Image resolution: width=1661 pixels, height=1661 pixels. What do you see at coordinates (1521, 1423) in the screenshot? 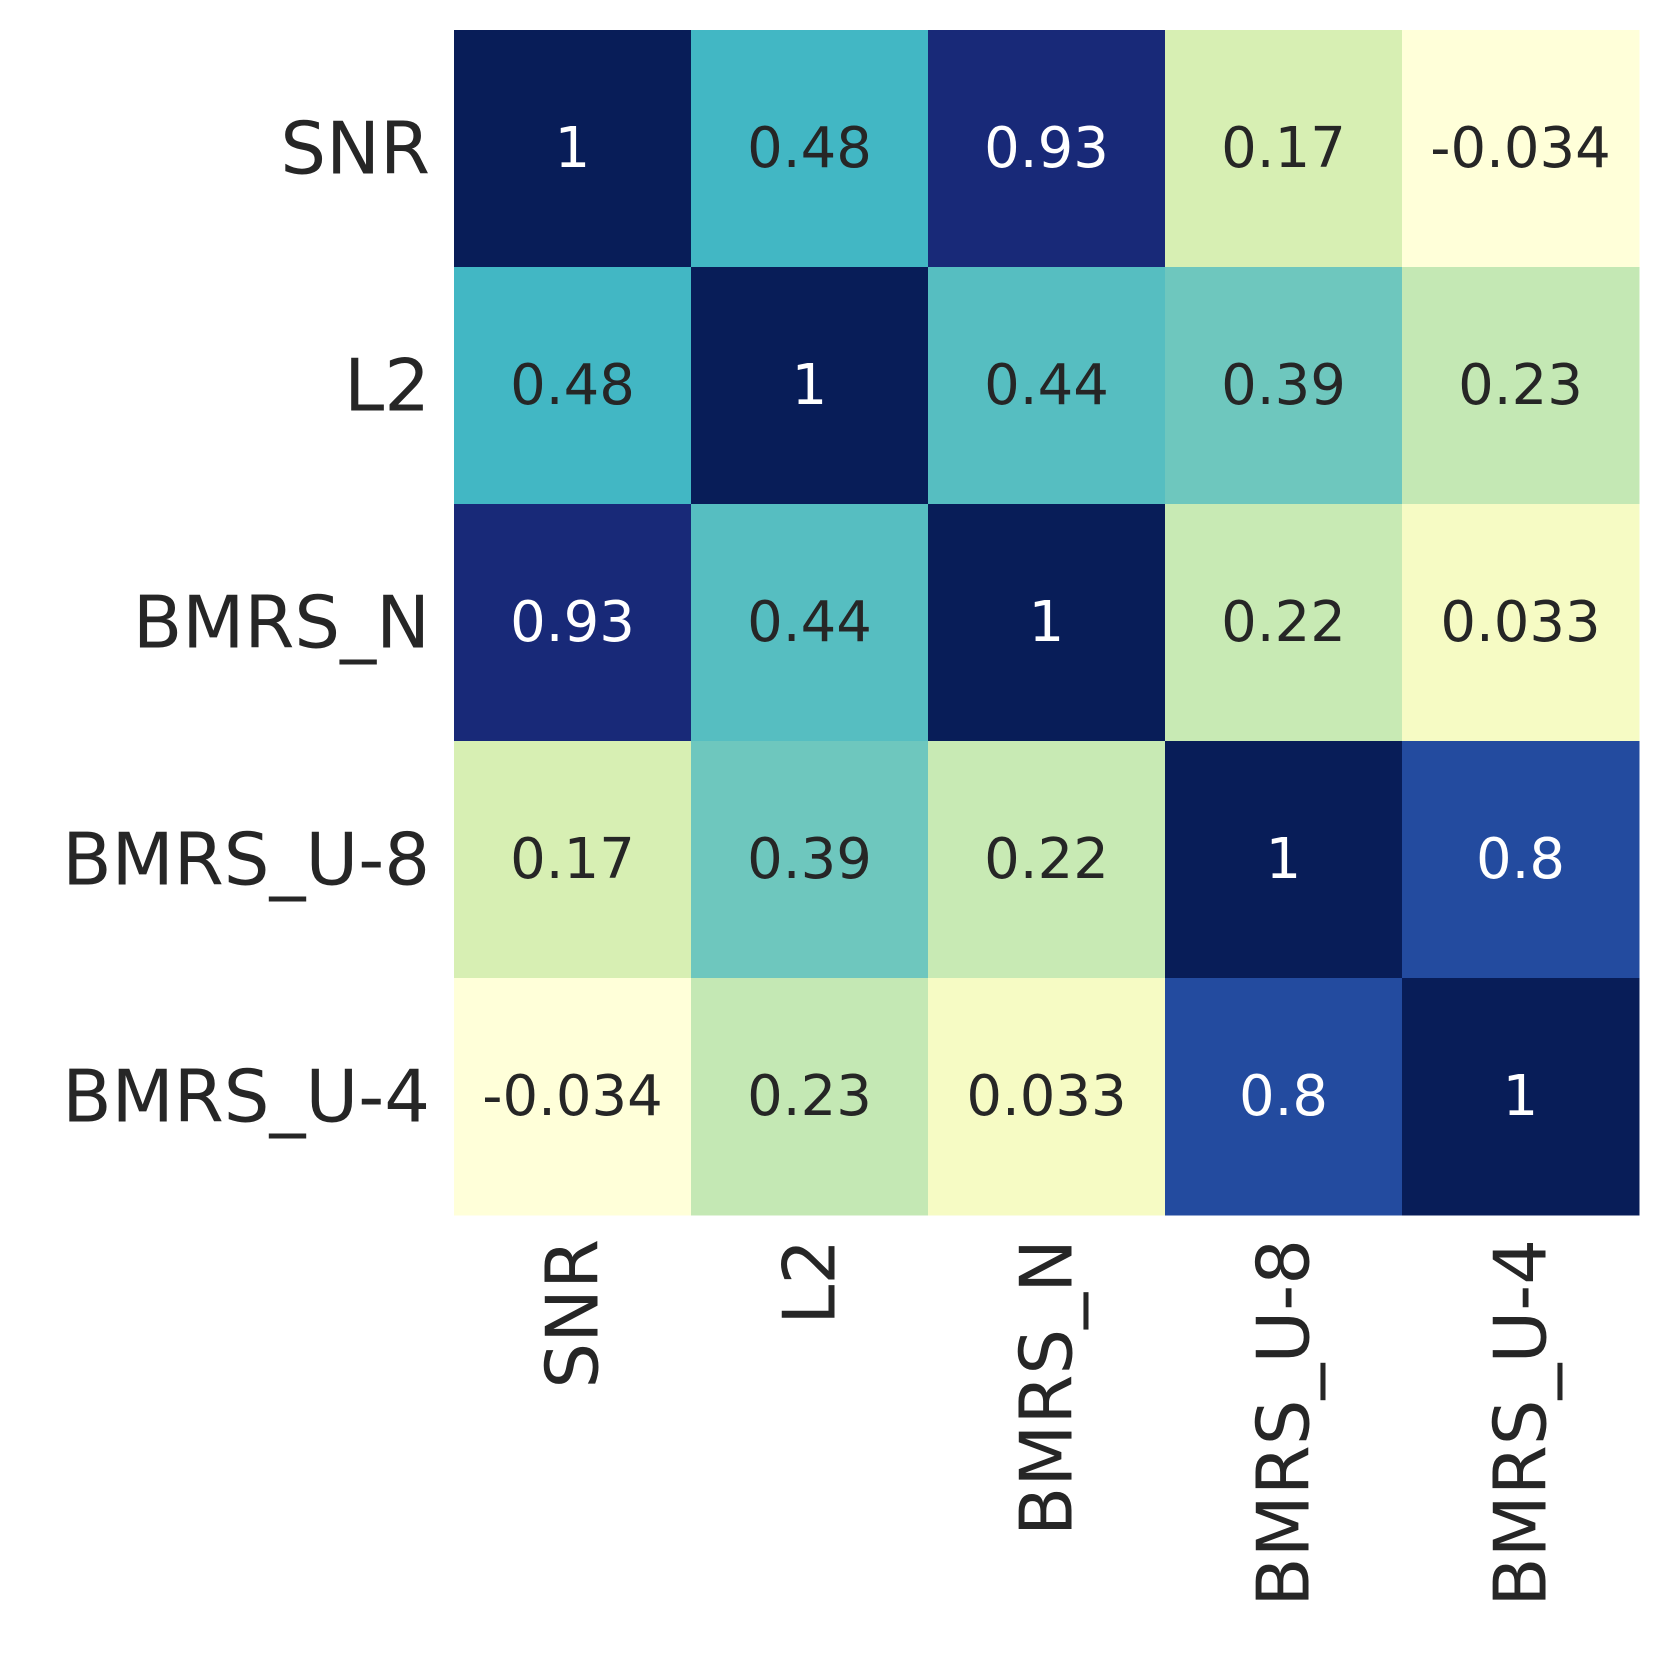
I see `x-tick-label-4: BMRS_U-4` at bounding box center [1521, 1423].